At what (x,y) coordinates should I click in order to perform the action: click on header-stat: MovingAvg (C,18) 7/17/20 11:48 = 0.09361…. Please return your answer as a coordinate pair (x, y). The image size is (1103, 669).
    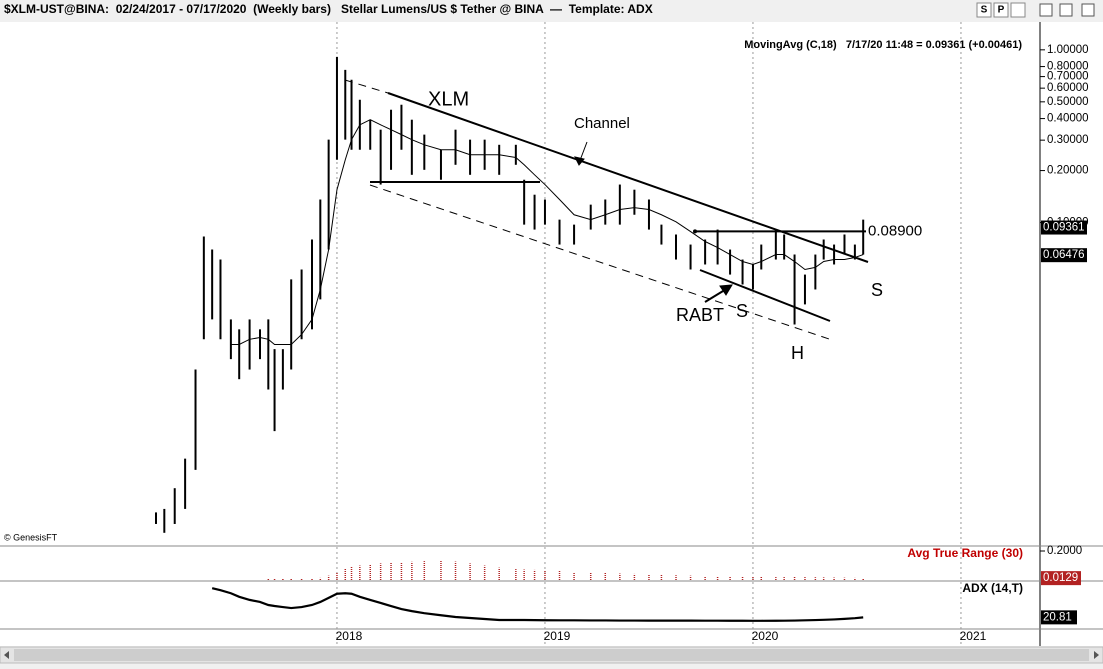
    Looking at the image, I should click on (883, 45).